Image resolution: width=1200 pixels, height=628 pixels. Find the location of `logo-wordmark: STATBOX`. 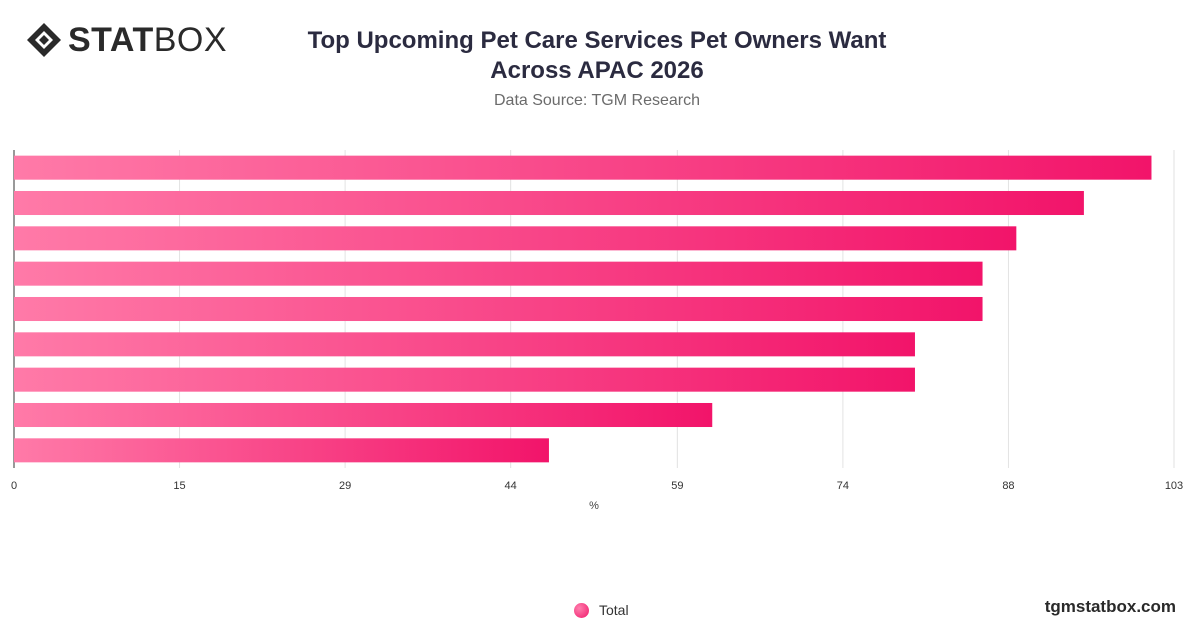

logo-wordmark: STATBOX is located at coordinates (147, 40).